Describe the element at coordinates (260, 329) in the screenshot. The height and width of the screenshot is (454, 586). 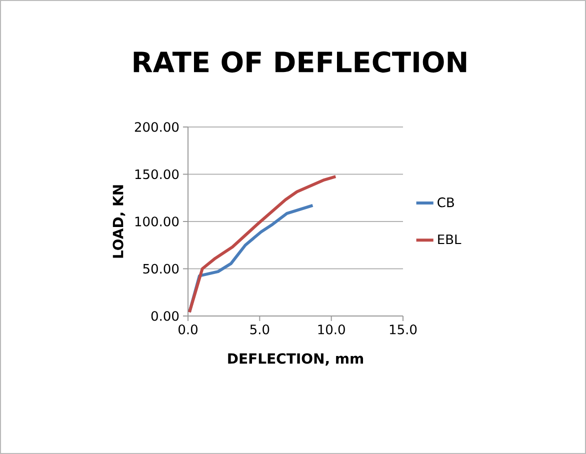
I see `x-tick-label: 5.0` at that location.